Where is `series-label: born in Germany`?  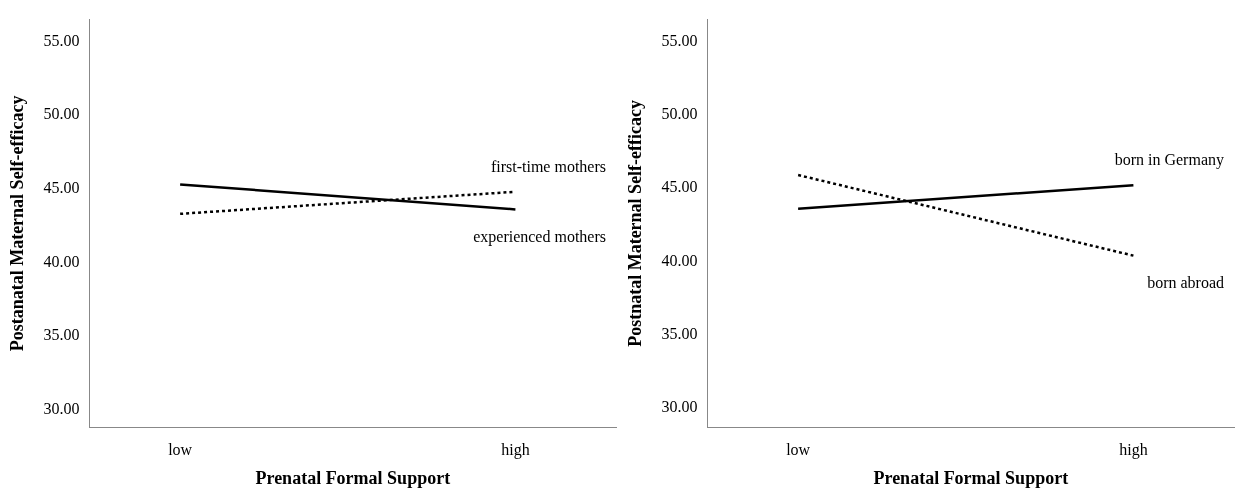
series-label: born in Germany is located at coordinates (1169, 160).